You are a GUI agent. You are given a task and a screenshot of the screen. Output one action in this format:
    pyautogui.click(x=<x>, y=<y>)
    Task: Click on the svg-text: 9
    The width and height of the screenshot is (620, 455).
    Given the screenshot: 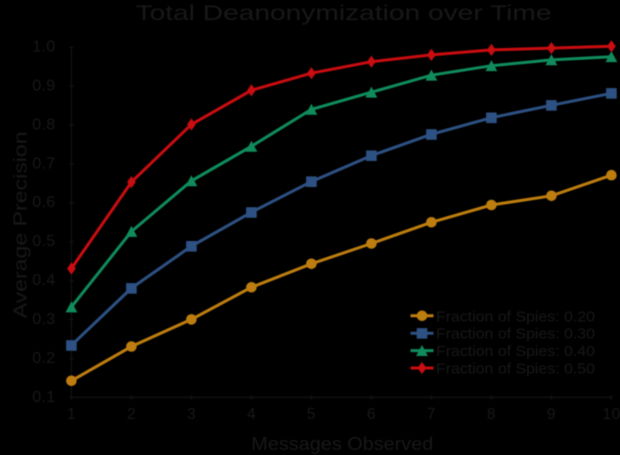 What is the action you would take?
    pyautogui.click(x=551, y=414)
    